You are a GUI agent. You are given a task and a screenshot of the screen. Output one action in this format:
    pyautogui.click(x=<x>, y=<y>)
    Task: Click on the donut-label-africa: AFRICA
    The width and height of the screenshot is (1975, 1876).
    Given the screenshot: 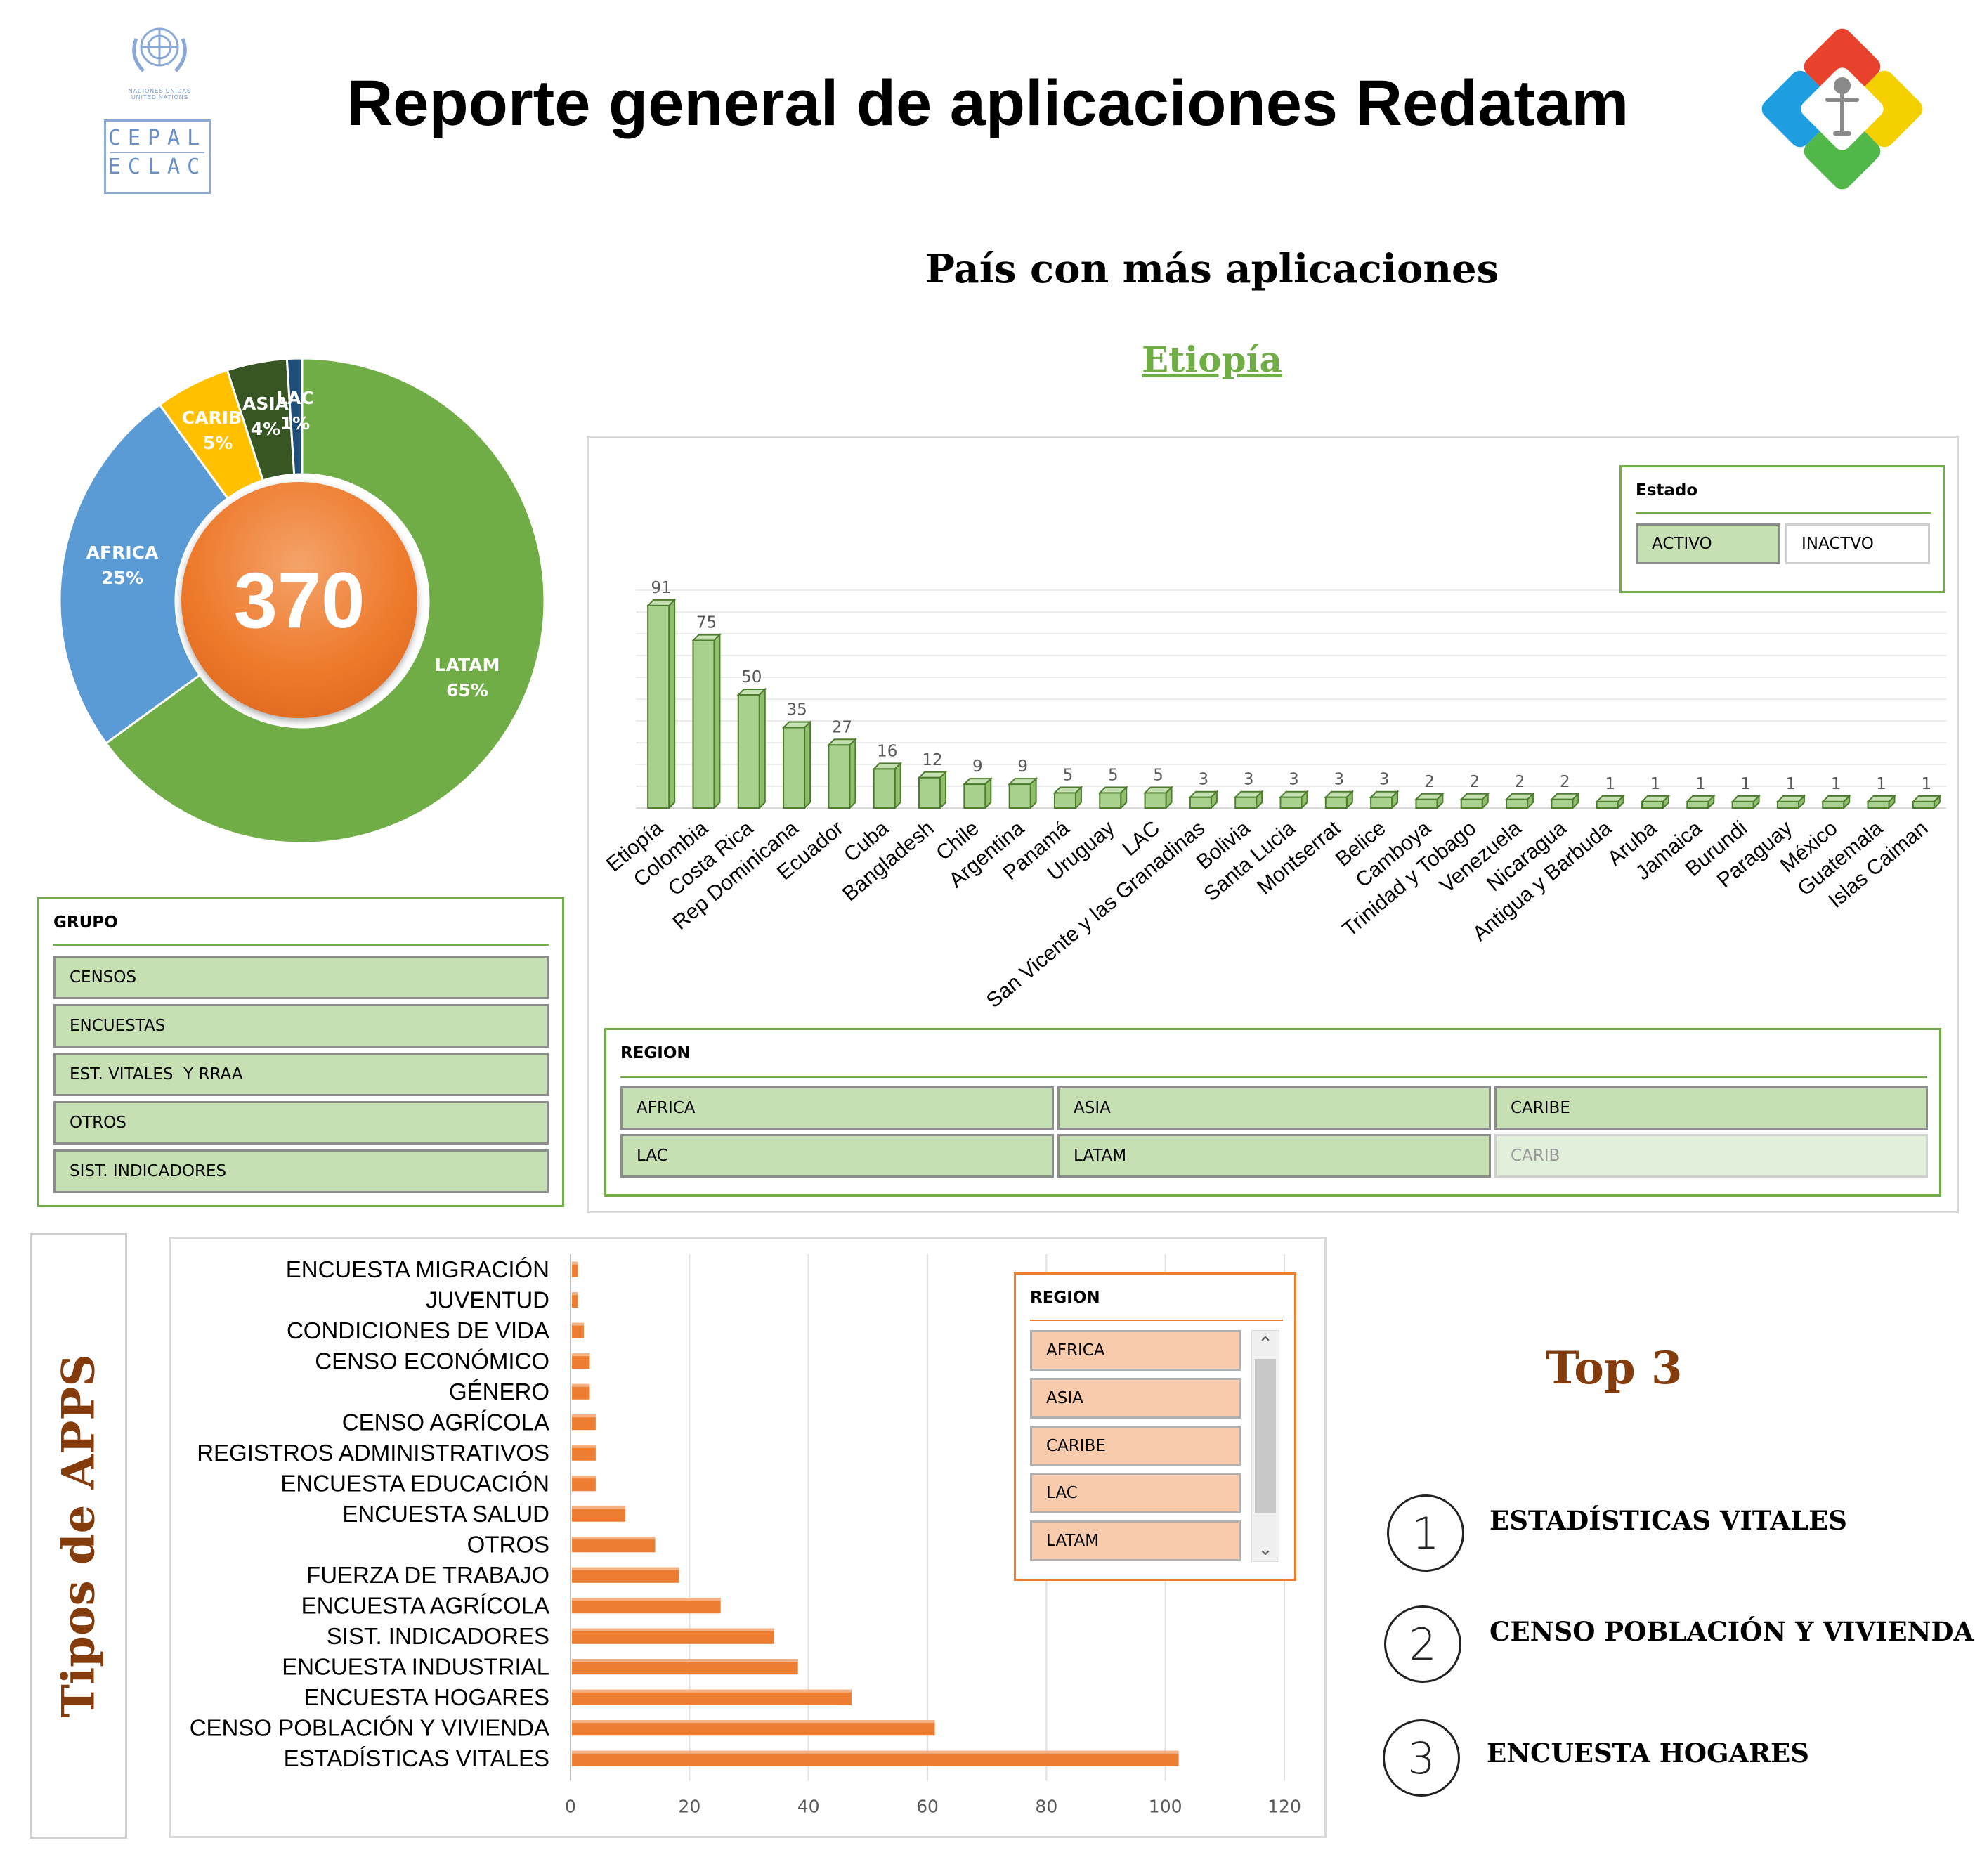 What is the action you would take?
    pyautogui.click(x=122, y=552)
    